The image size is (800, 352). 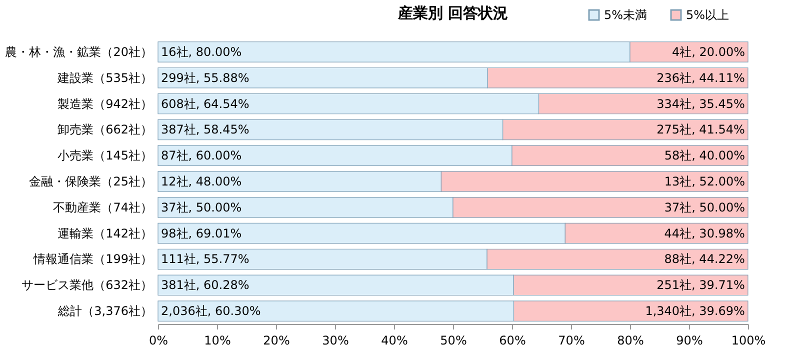 I want to click on x-tick-label: 40%, so click(x=394, y=341).